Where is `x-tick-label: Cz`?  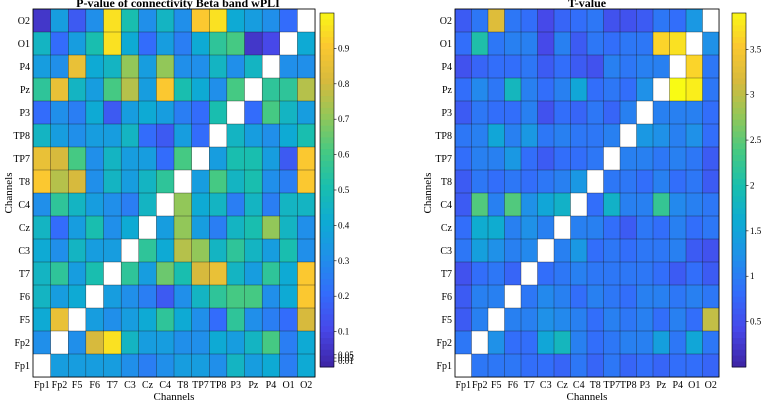 x-tick-label: Cz is located at coordinates (148, 385).